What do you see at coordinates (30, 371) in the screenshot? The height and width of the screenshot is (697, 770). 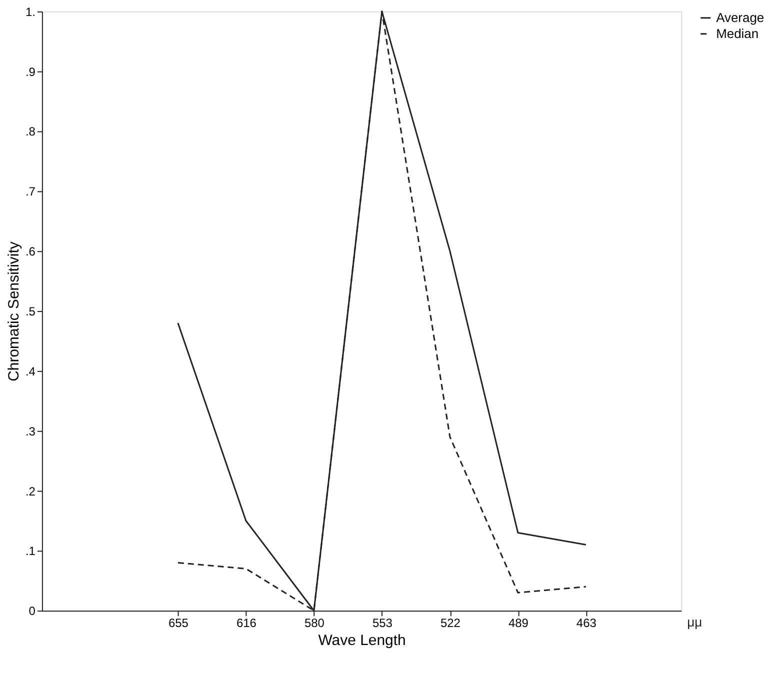 I see `y-tick-label: .4` at bounding box center [30, 371].